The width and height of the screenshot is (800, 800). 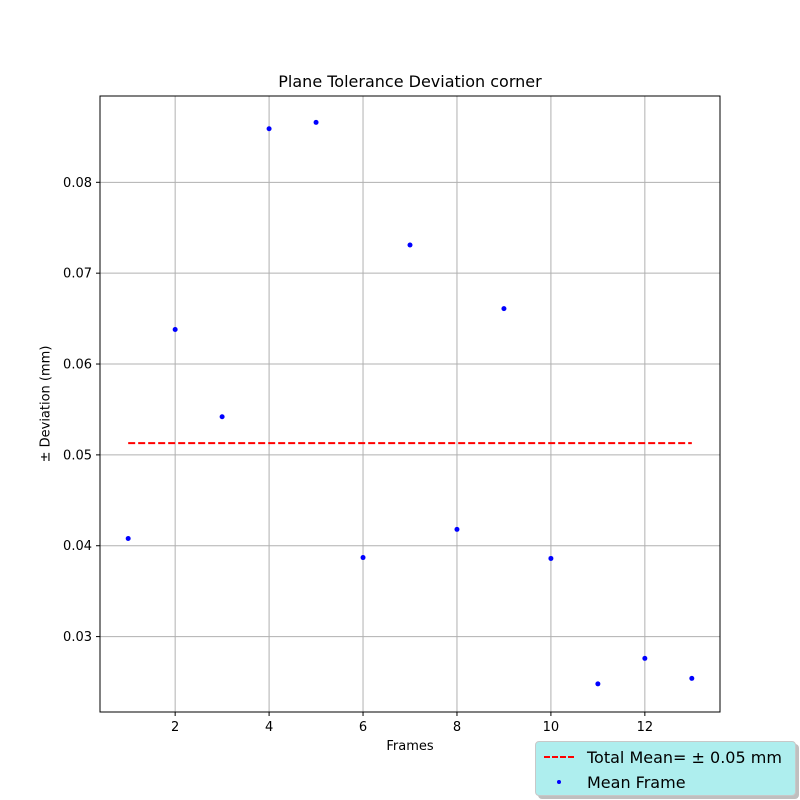 I want to click on dot-marker-swatch-icon, so click(x=559, y=782).